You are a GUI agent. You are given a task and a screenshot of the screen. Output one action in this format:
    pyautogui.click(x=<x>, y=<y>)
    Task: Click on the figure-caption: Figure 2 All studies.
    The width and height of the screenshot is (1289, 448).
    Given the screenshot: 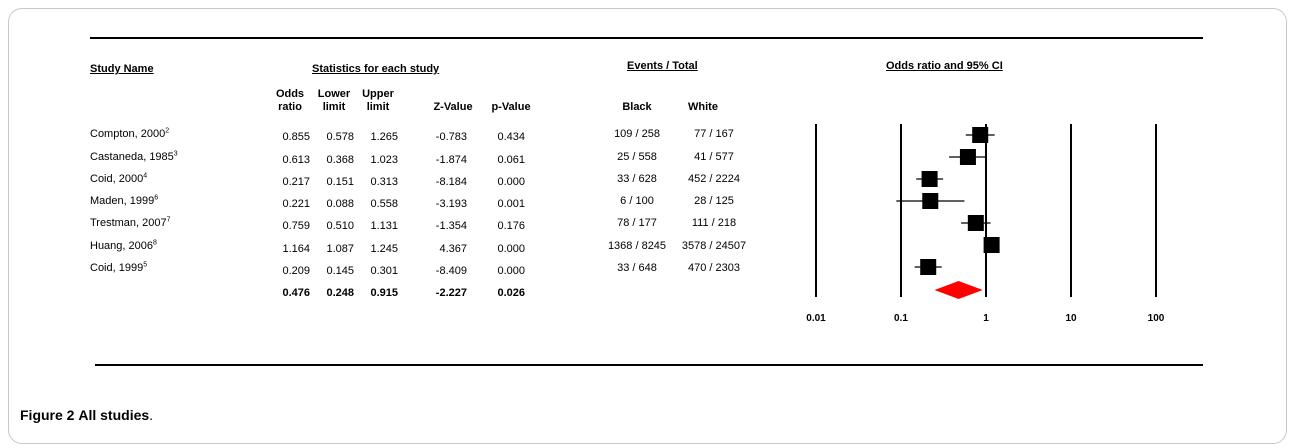 What is the action you would take?
    pyautogui.click(x=86, y=415)
    